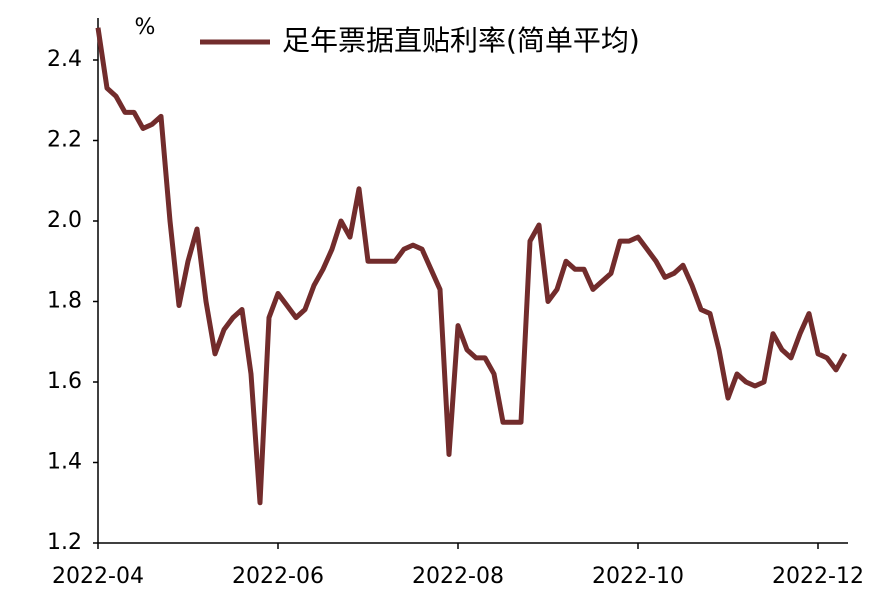 The height and width of the screenshot is (594, 887). I want to click on y-tick-label: 1.8, so click(64, 301).